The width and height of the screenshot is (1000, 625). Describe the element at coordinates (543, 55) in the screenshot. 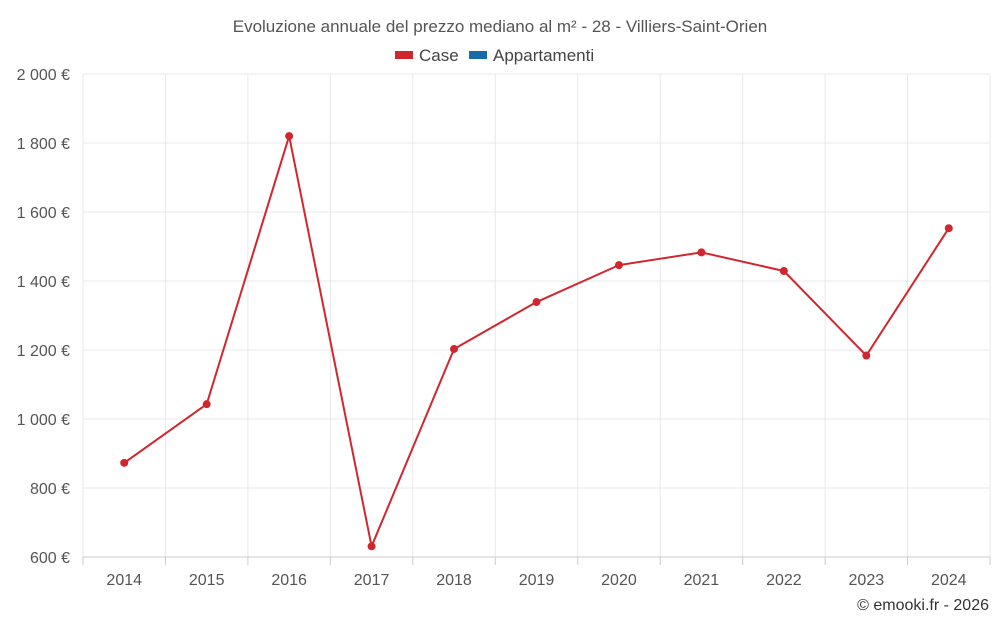

I see `legend-label-appartamenti: Appartamenti` at that location.